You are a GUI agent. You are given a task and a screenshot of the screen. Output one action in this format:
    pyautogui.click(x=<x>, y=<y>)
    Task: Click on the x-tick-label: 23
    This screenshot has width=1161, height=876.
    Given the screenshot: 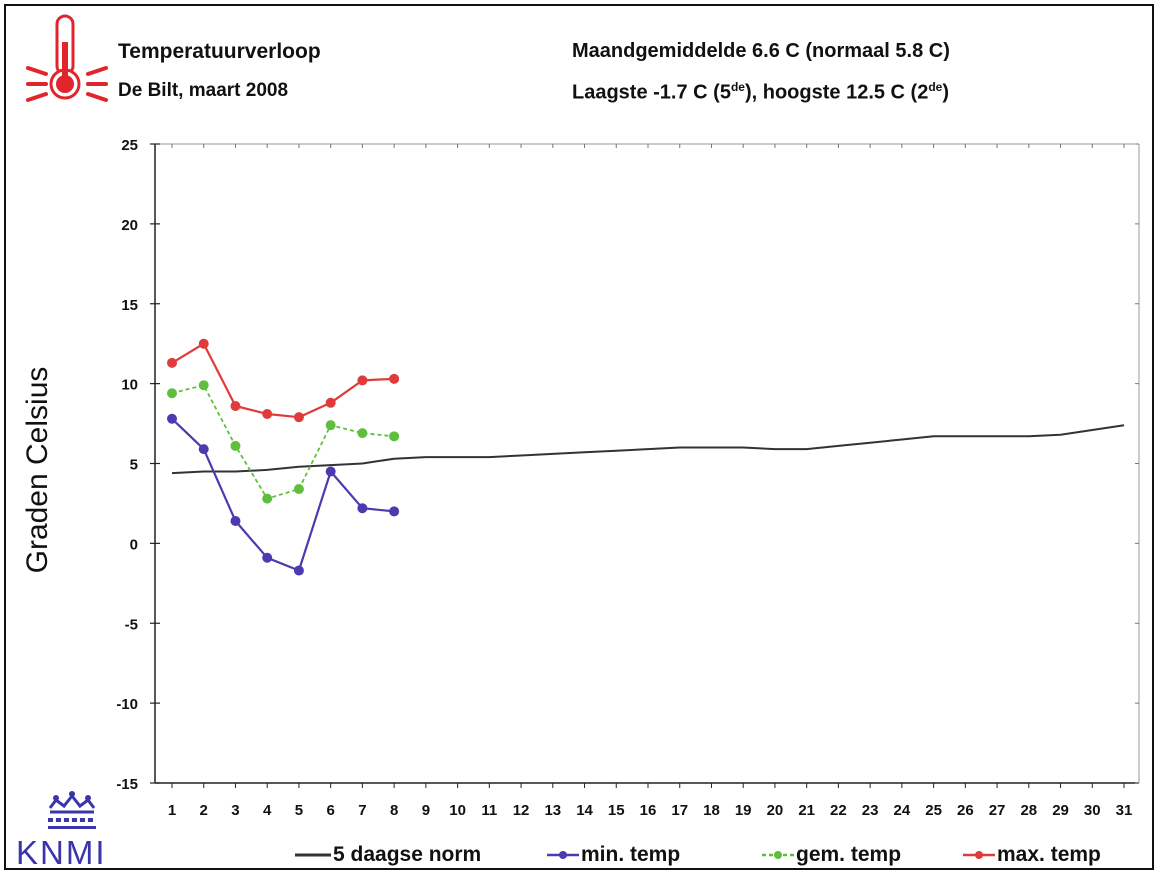 What is the action you would take?
    pyautogui.click(x=870, y=810)
    